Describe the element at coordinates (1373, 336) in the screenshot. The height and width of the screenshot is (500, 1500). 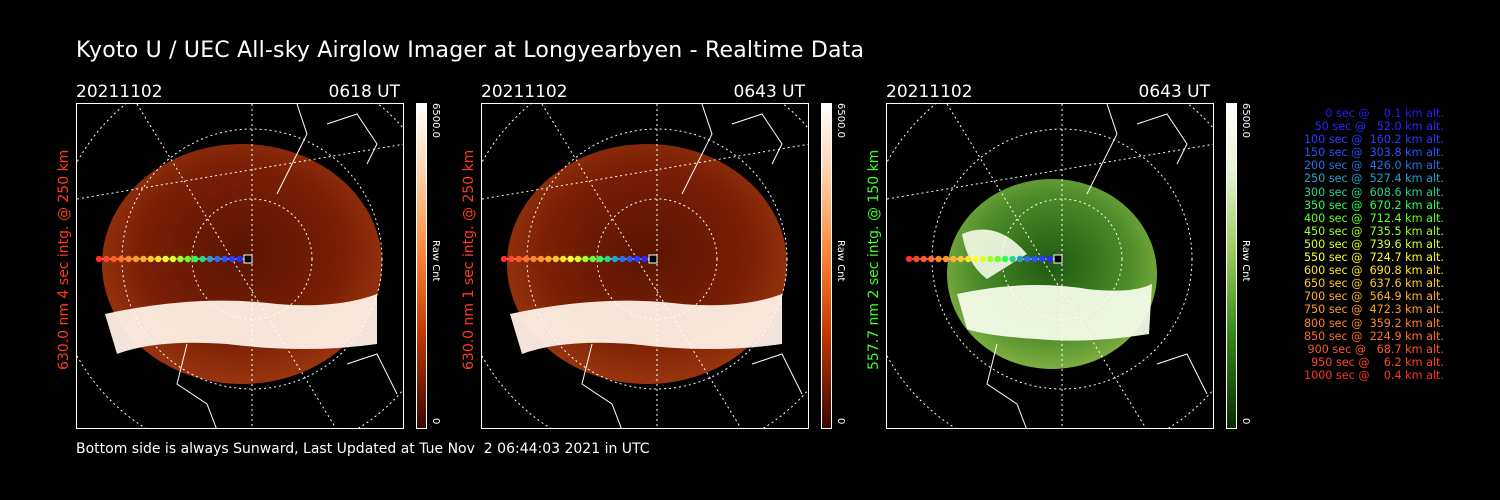
I see `legend-row: 850 sec @ 224.9 km alt.` at that location.